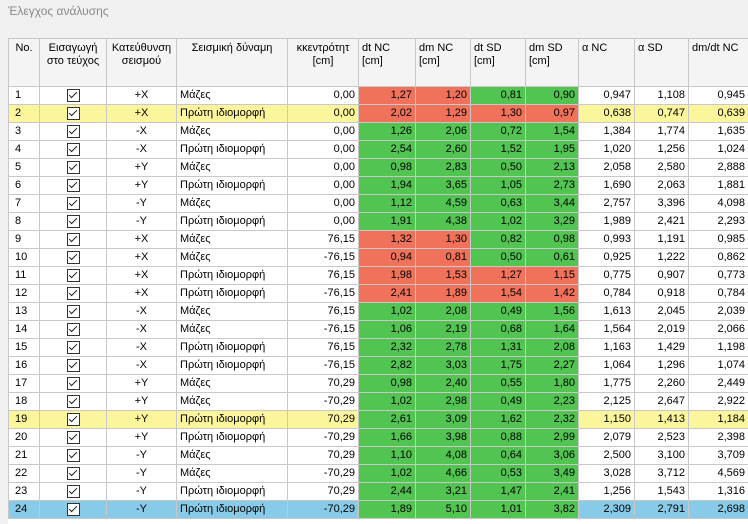 The image size is (748, 524). Describe the element at coordinates (606, 347) in the screenshot. I see `cell-a-nc: 1,163` at that location.